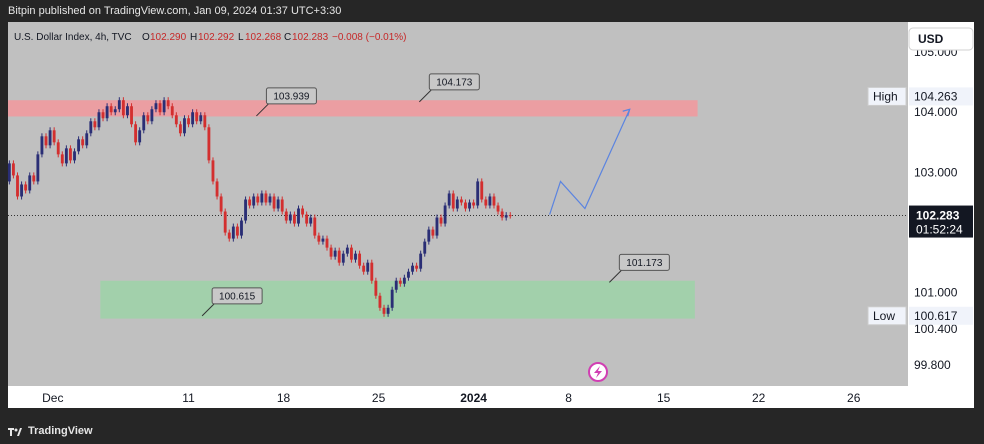  What do you see at coordinates (369, 37) in the screenshot?
I see `ohlc-change: −0.008 (−0.01%)` at bounding box center [369, 37].